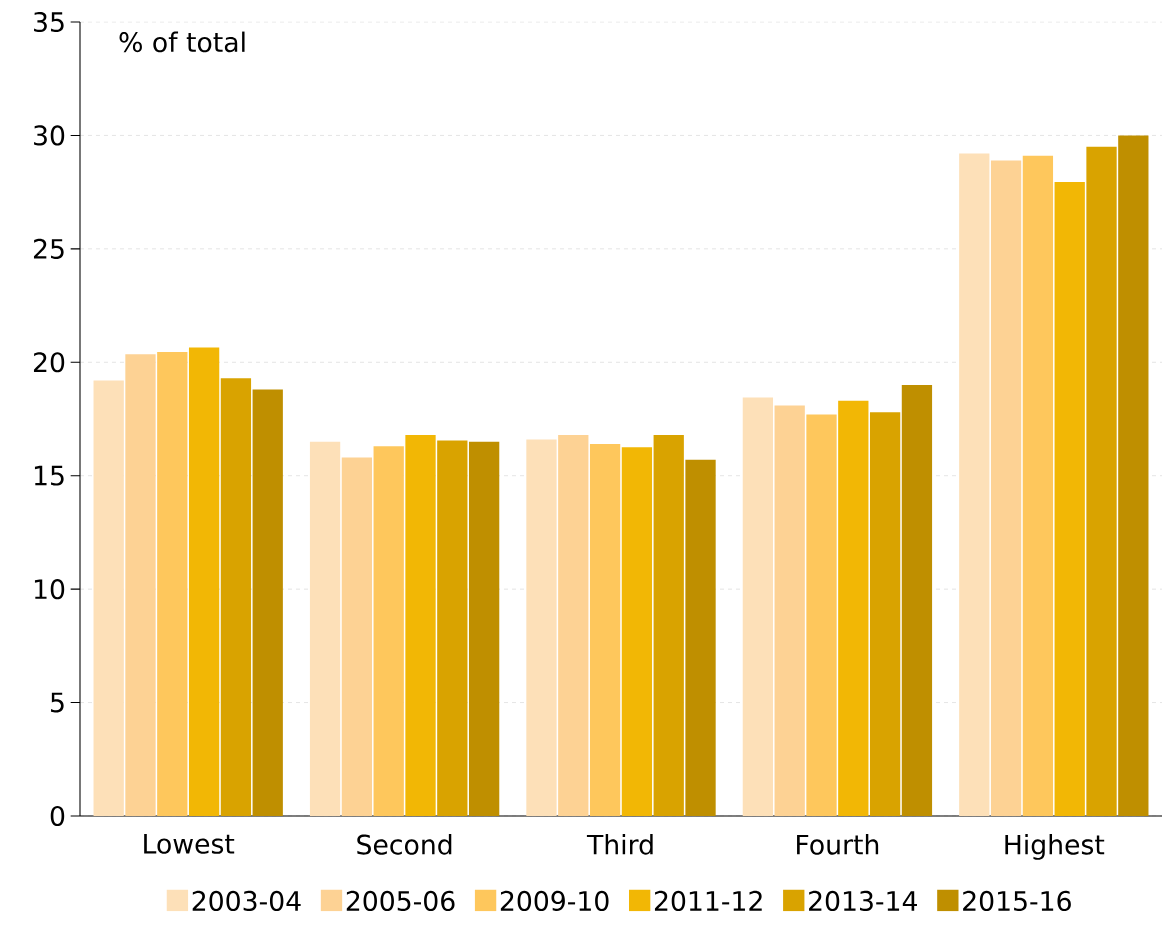 The width and height of the screenshot is (1162, 942). Describe the element at coordinates (400, 901) in the screenshot. I see `legend-label: 2005-06` at that location.